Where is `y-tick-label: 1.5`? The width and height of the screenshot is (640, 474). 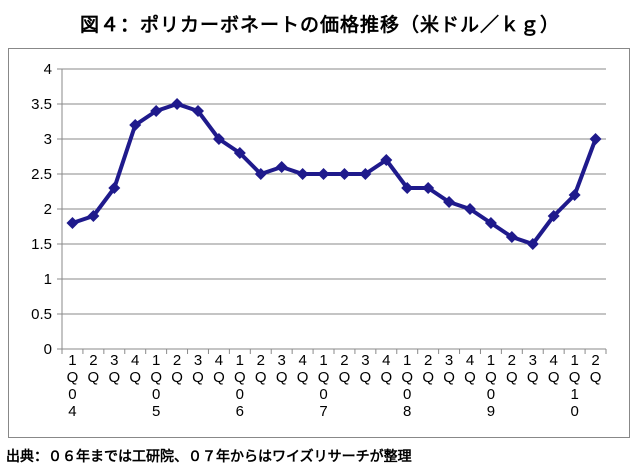 y-tick-label: 1.5 is located at coordinates (41, 244).